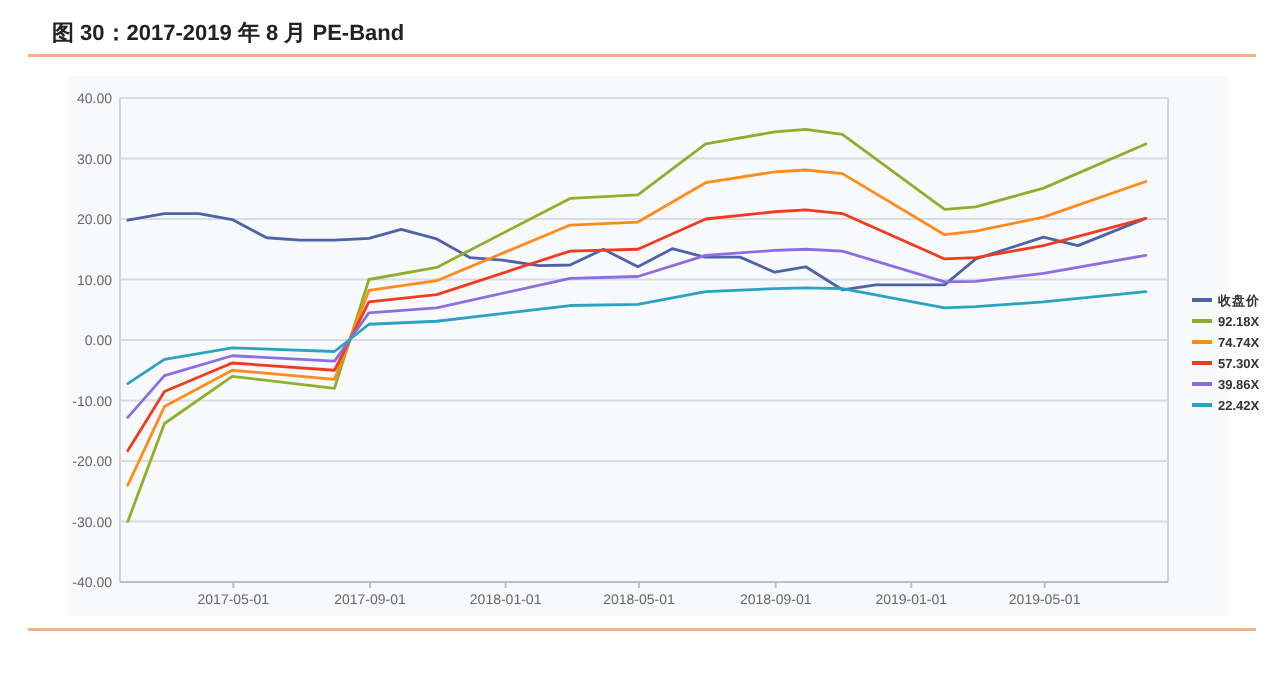 This screenshot has height=690, width=1286. I want to click on chart-title: 图 30：2017-2019 年 8 月 PE-Band, so click(228, 33).